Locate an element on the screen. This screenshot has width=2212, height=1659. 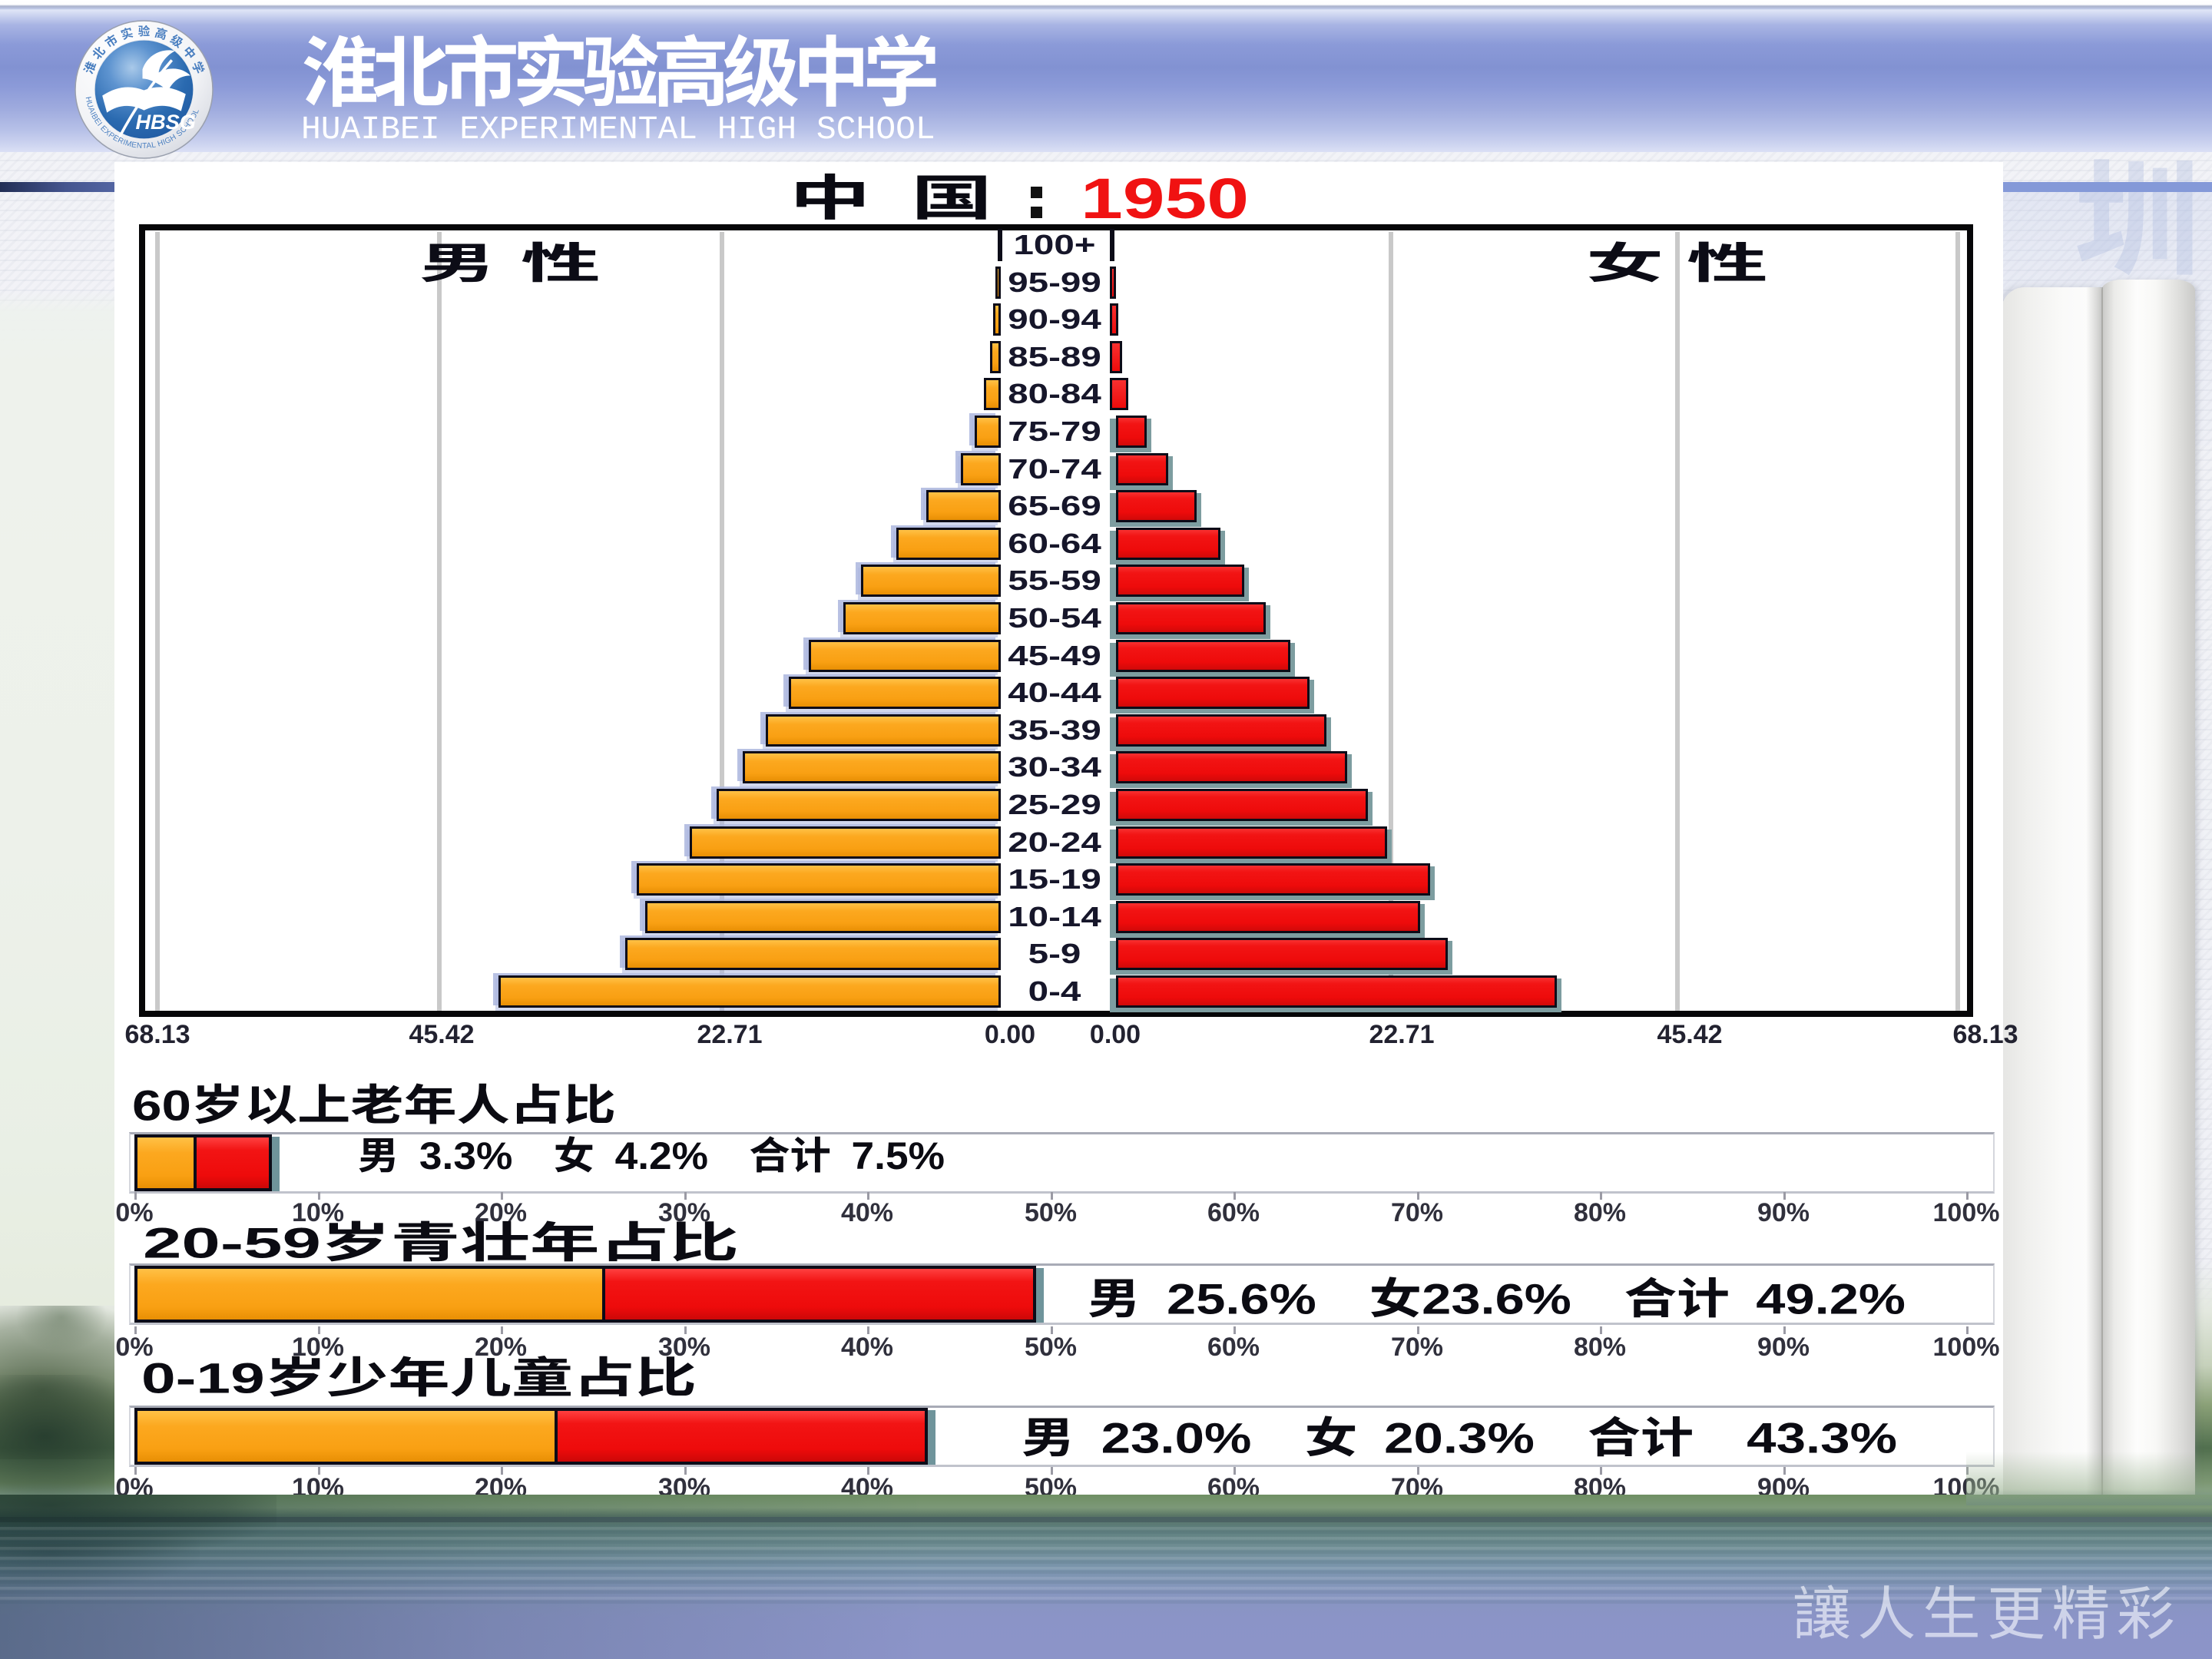
svg-text: 20-59 is located at coordinates (232, 1243).